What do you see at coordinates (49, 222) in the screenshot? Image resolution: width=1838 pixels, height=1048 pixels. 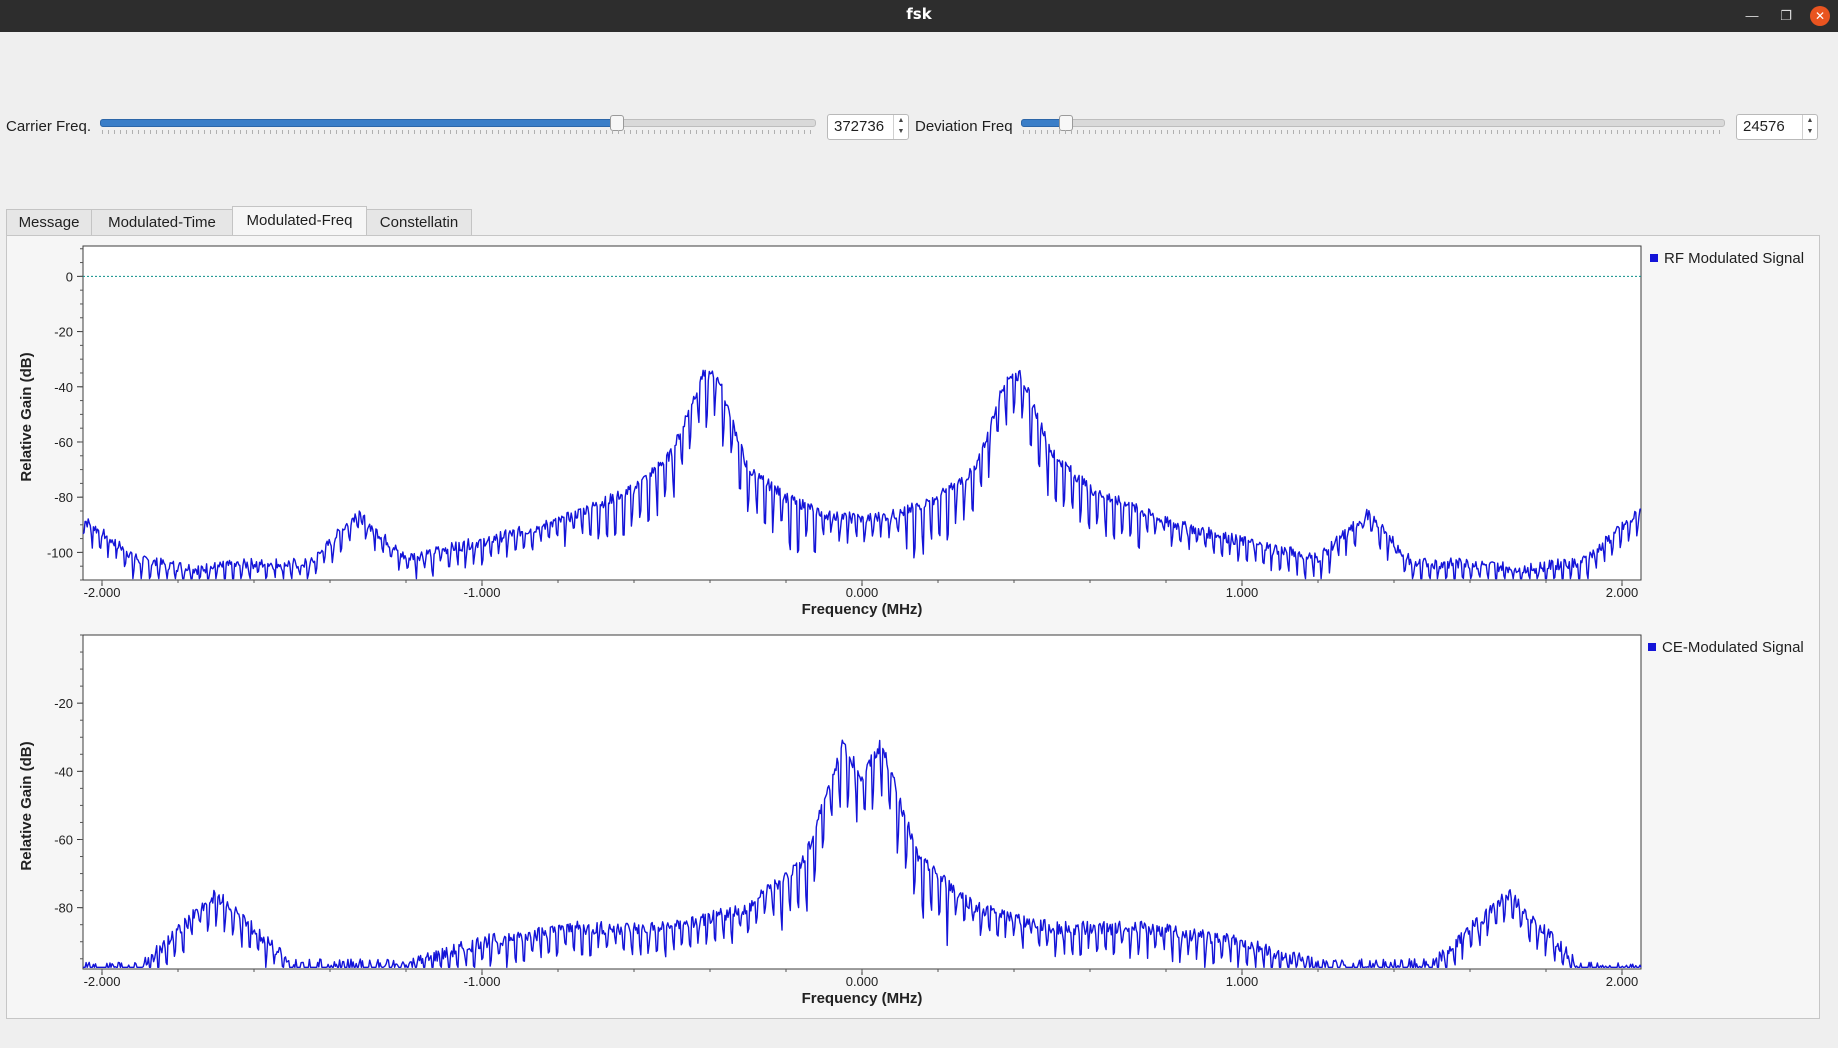 I see `tab-message: Message` at bounding box center [49, 222].